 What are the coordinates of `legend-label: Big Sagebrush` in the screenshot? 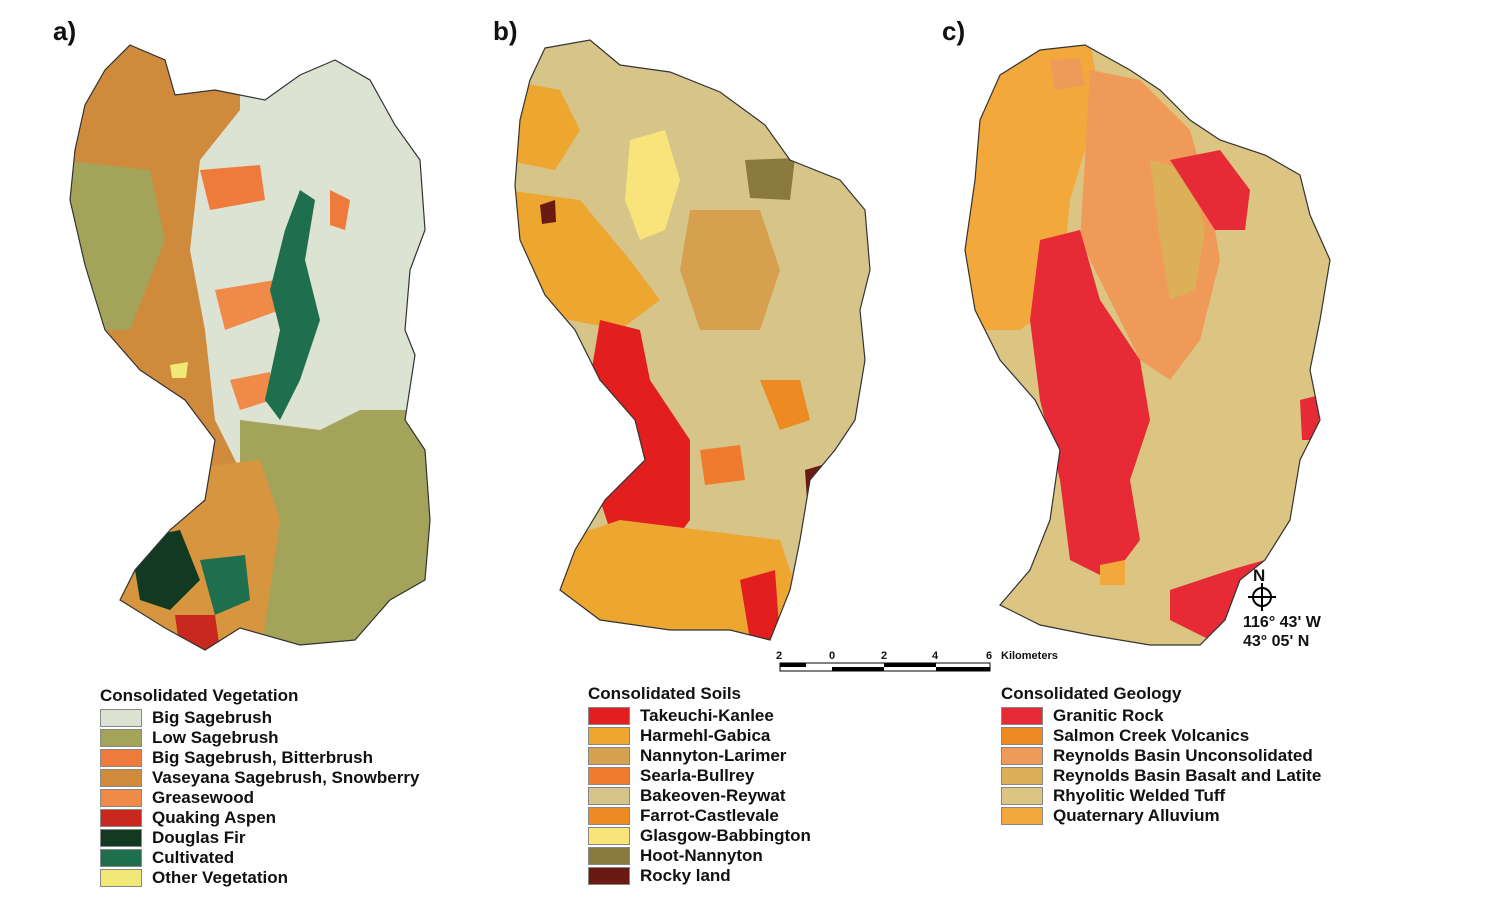 It's located at (212, 717).